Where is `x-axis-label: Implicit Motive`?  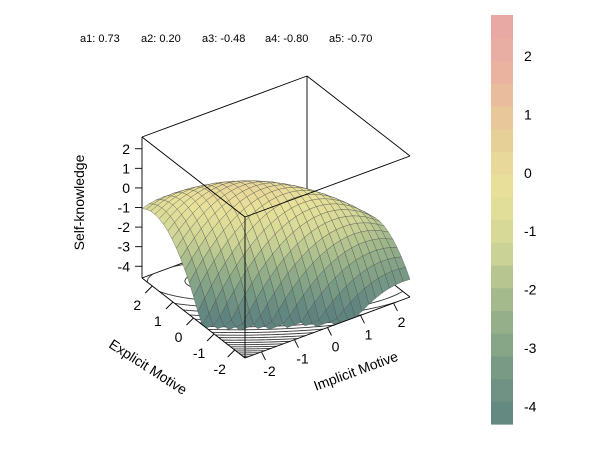 x-axis-label: Implicit Motive is located at coordinates (355, 371).